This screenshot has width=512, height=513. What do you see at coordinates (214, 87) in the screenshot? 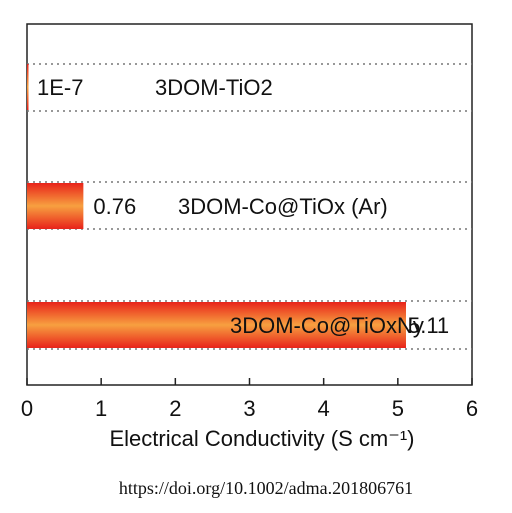
I see `category-label: 3DOM-TiO2` at bounding box center [214, 87].